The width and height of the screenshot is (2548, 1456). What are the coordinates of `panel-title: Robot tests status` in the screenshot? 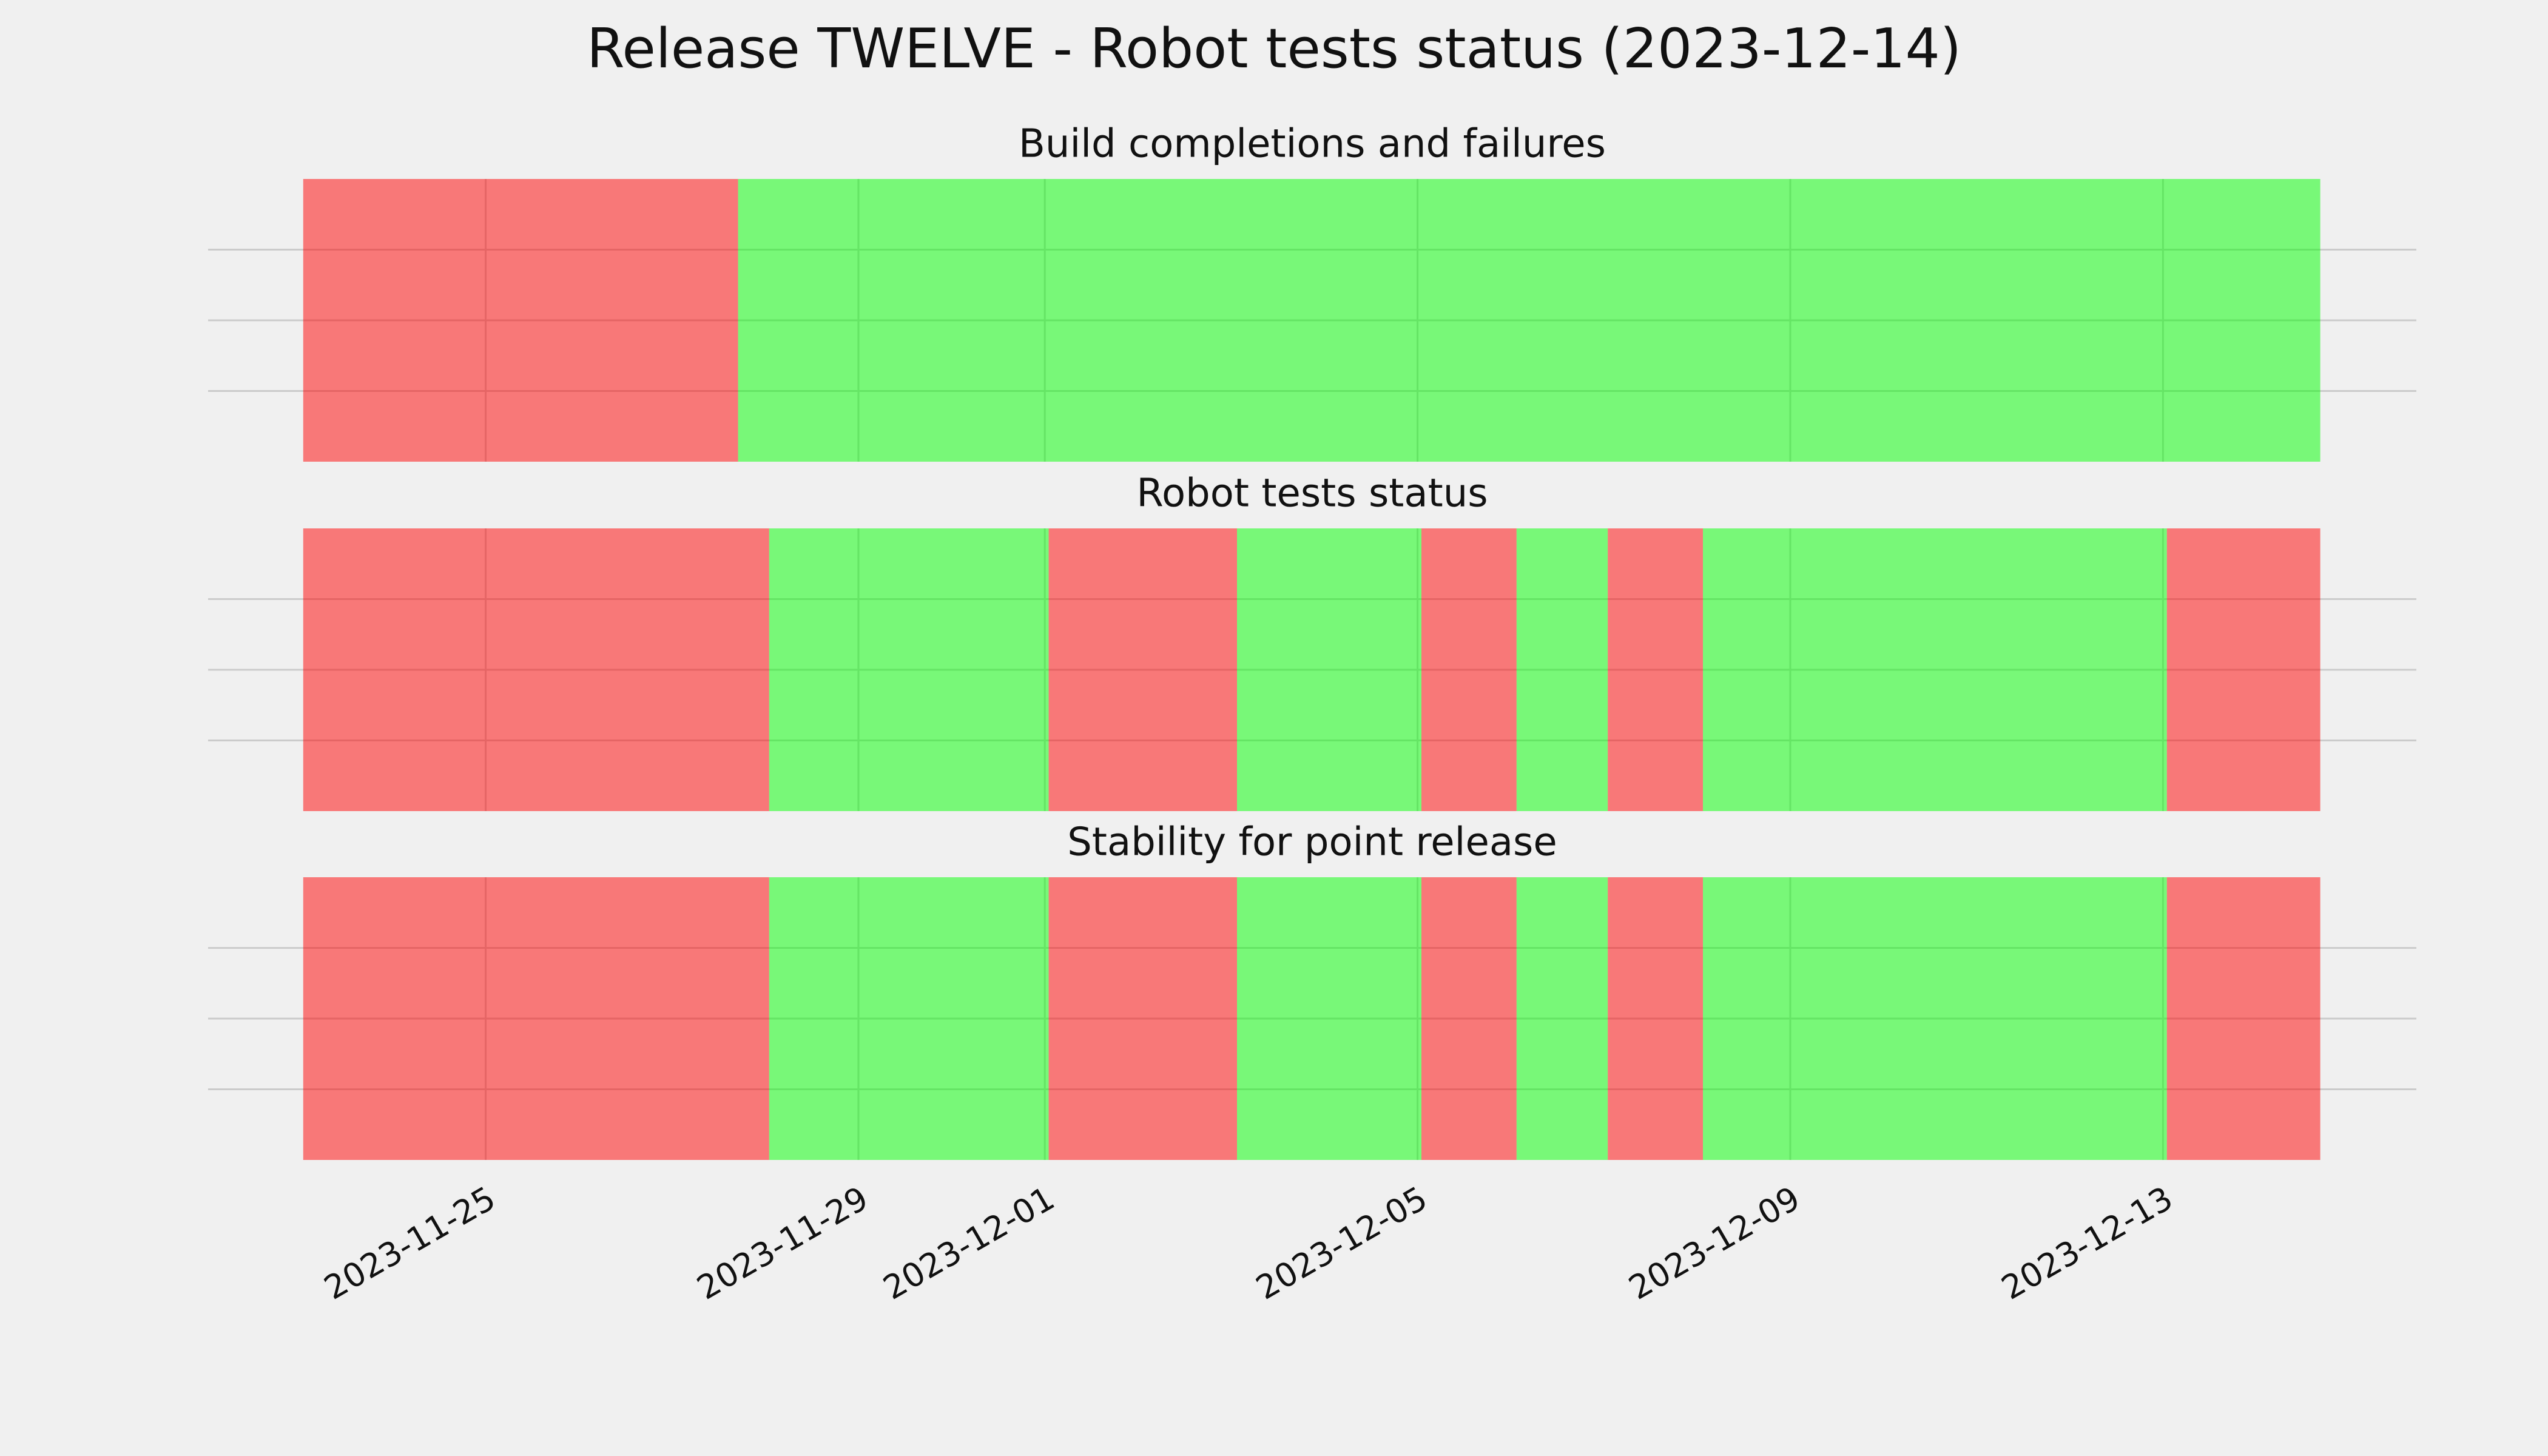 It's located at (1312, 493).